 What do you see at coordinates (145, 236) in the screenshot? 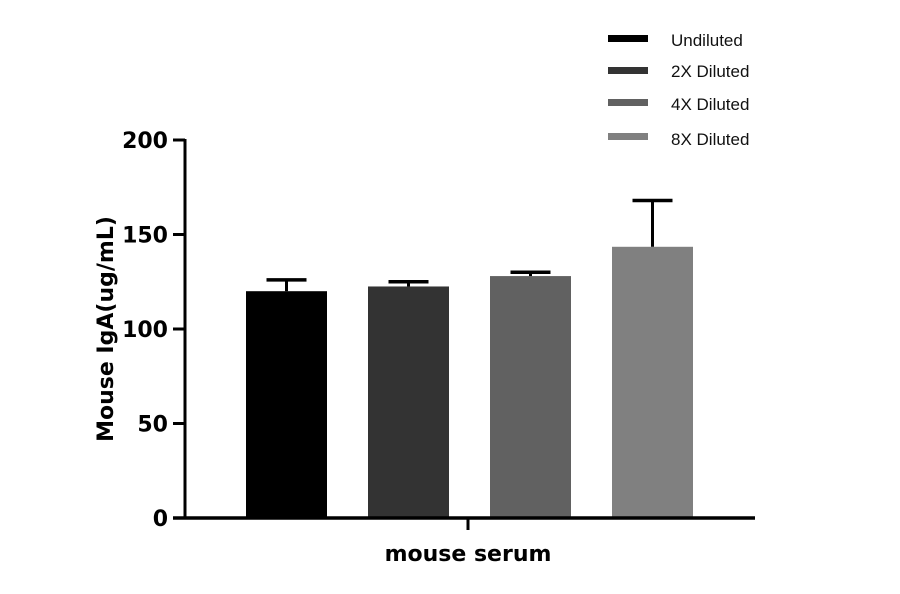
I see `y-tick-label: 150` at bounding box center [145, 236].